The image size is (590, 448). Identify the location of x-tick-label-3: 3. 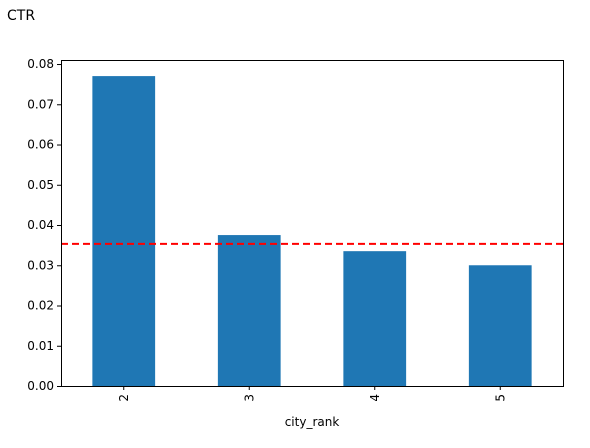
(249, 398).